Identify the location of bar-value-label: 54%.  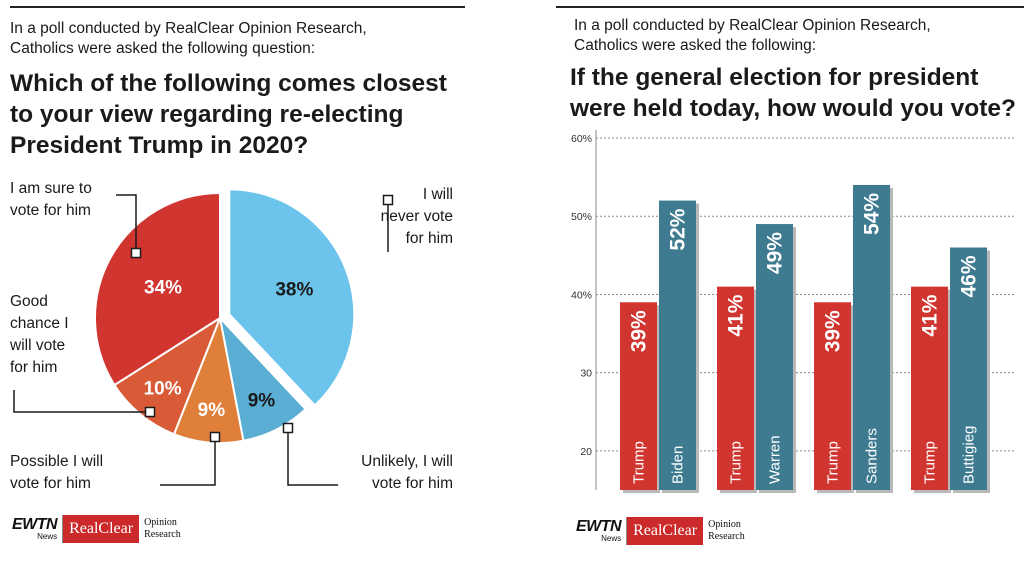
(872, 214).